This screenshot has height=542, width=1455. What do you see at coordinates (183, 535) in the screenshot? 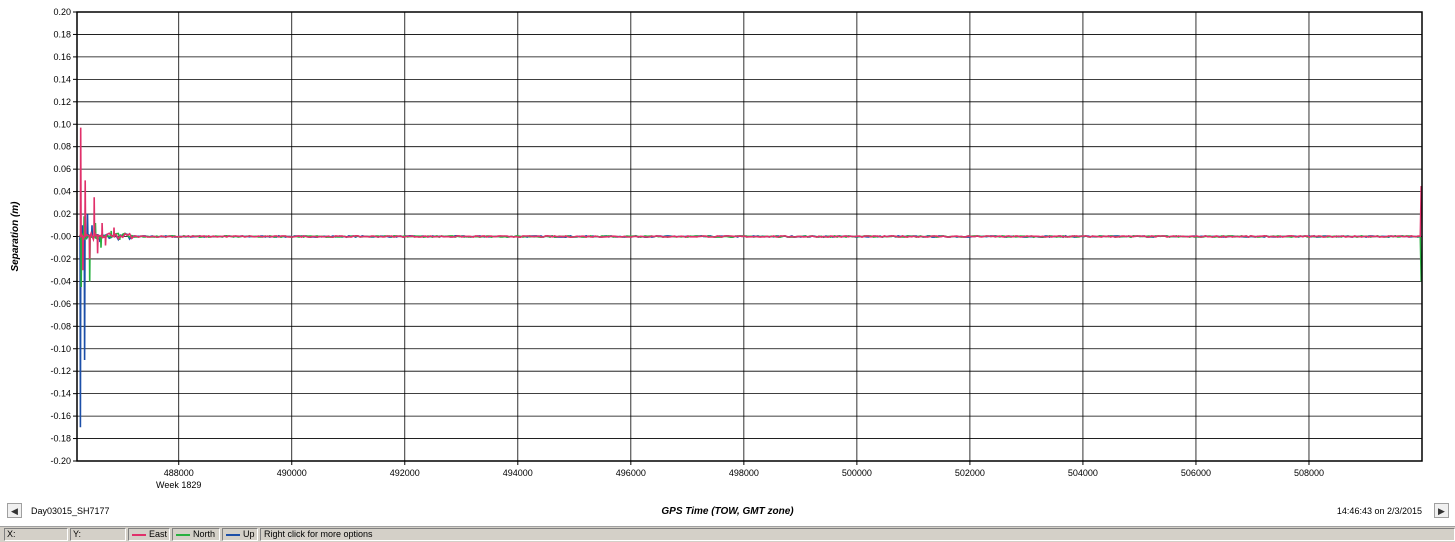
I see `north-swatch-icon` at bounding box center [183, 535].